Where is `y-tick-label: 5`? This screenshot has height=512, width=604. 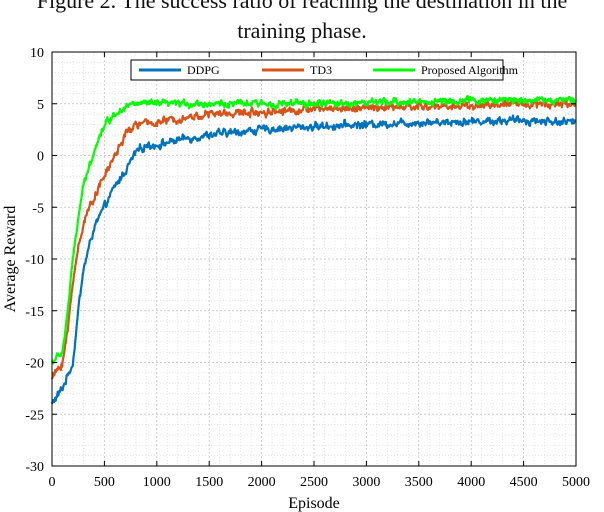
y-tick-label: 5 is located at coordinates (40, 105).